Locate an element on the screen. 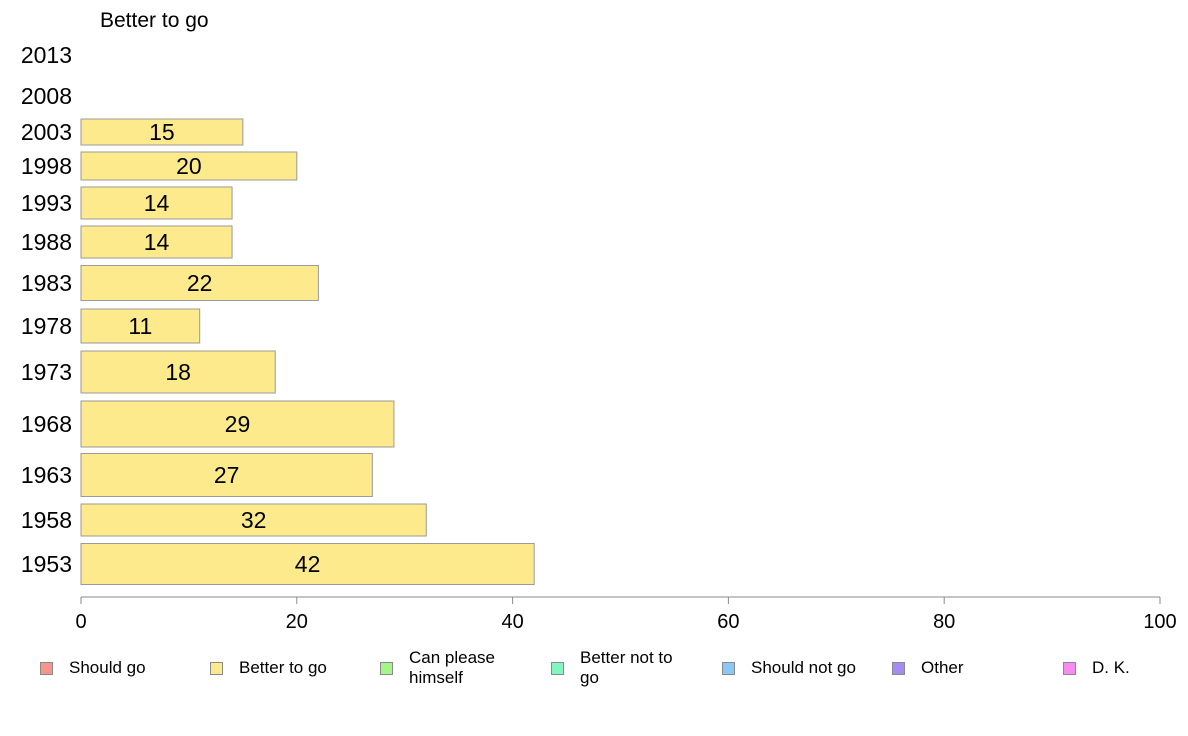 This screenshot has width=1188, height=736. x-tick-label: 40 is located at coordinates (512, 622).